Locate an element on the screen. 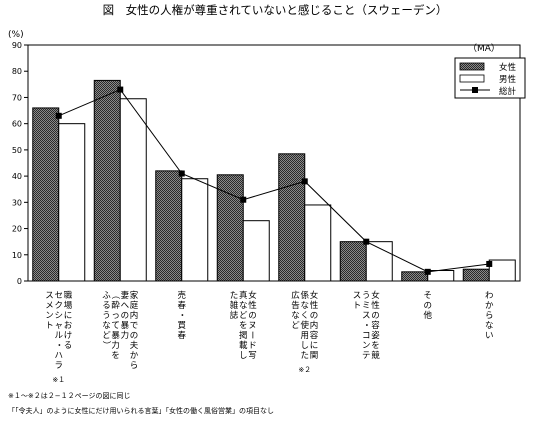 The image size is (539, 424). category-label-char: 真 is located at coordinates (243, 295).